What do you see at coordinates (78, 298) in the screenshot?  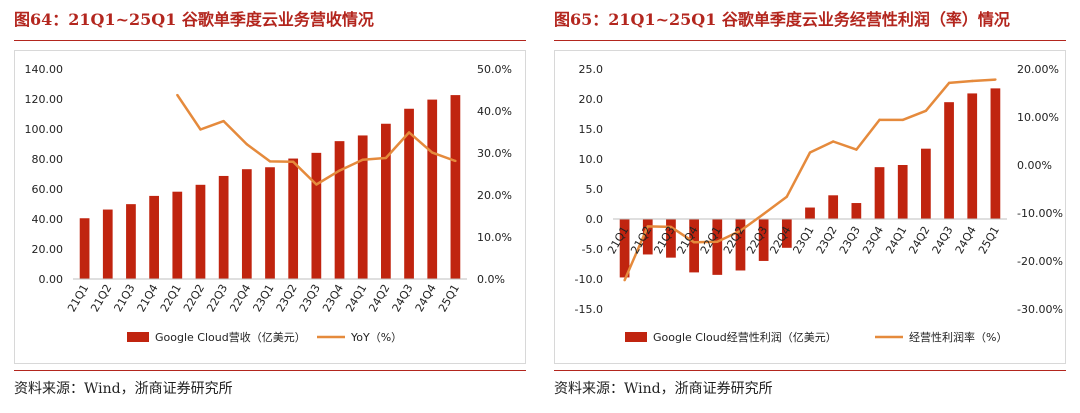 I see `x-axis-category-label: 21Q1` at bounding box center [78, 298].